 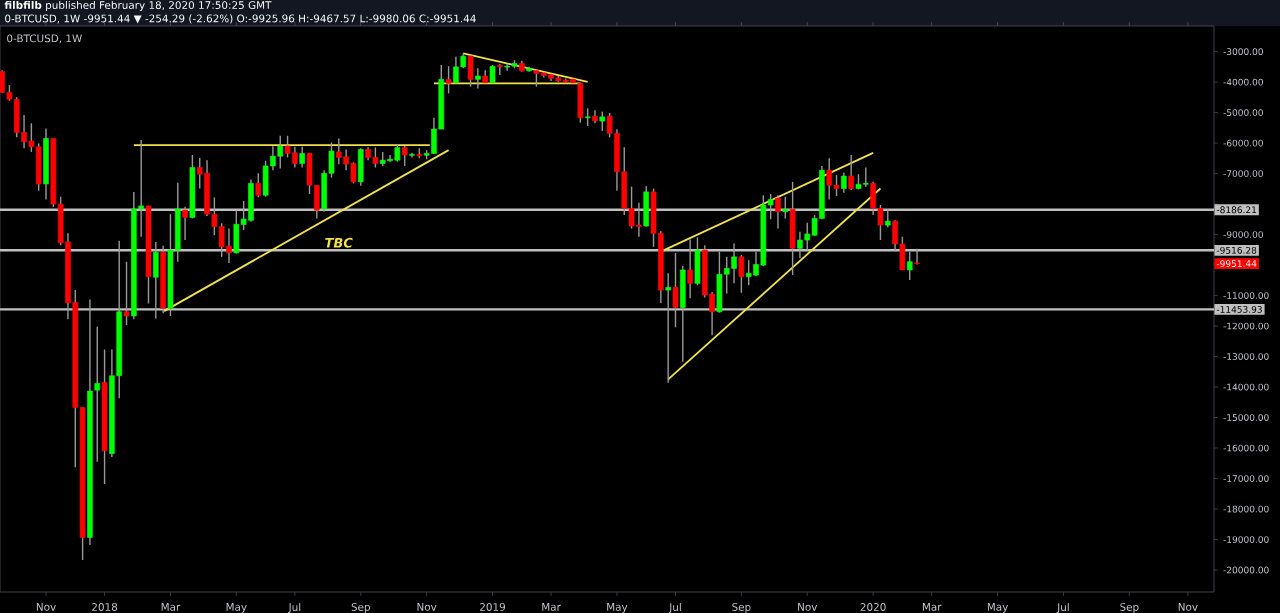 I want to click on x-tick-label: 2019, so click(x=493, y=607).